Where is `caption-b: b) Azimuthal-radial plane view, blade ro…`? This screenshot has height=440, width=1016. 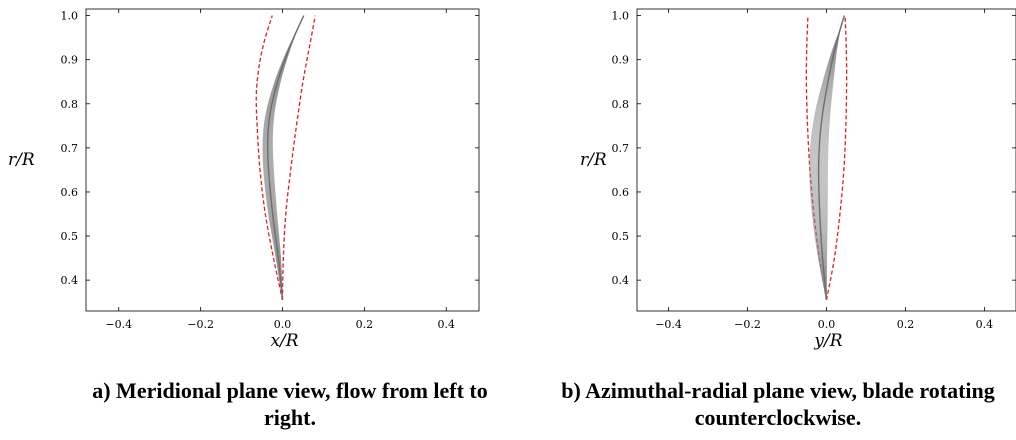 caption-b: b) Azimuthal-radial plane view, blade ro… is located at coordinates (778, 404).